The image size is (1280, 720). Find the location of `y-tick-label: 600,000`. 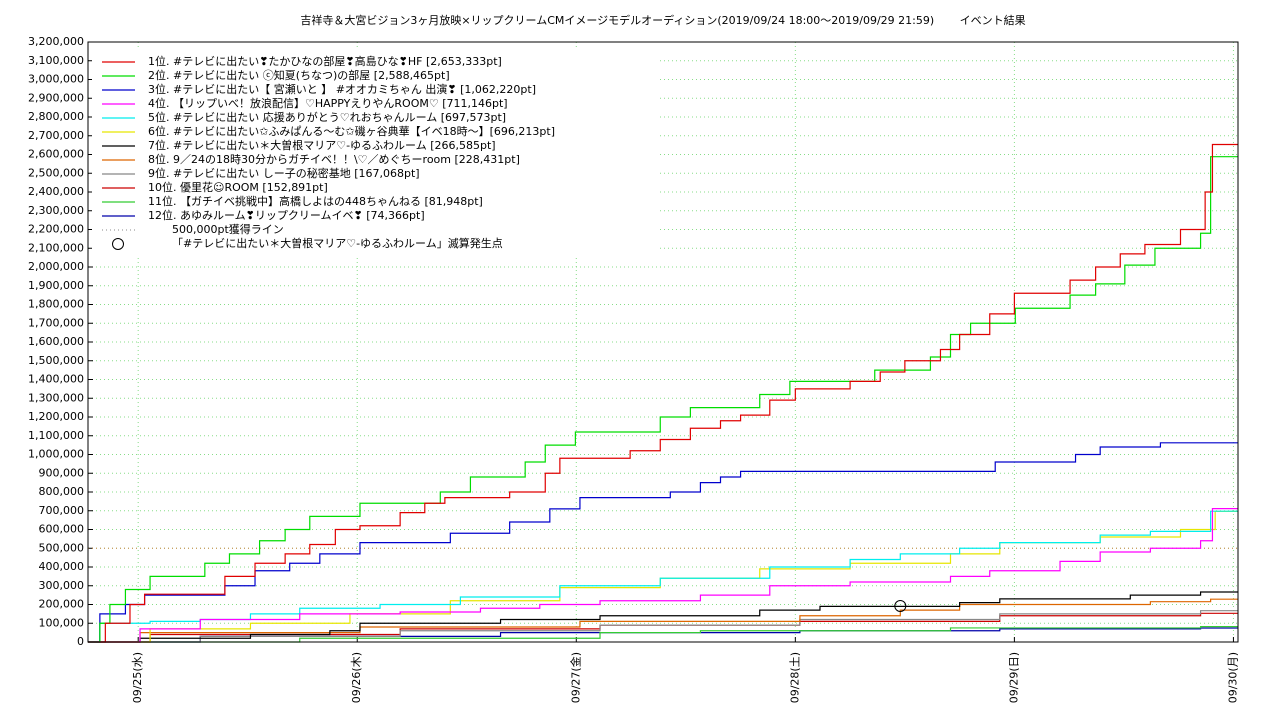

y-tick-label: 600,000 is located at coordinates (62, 529).